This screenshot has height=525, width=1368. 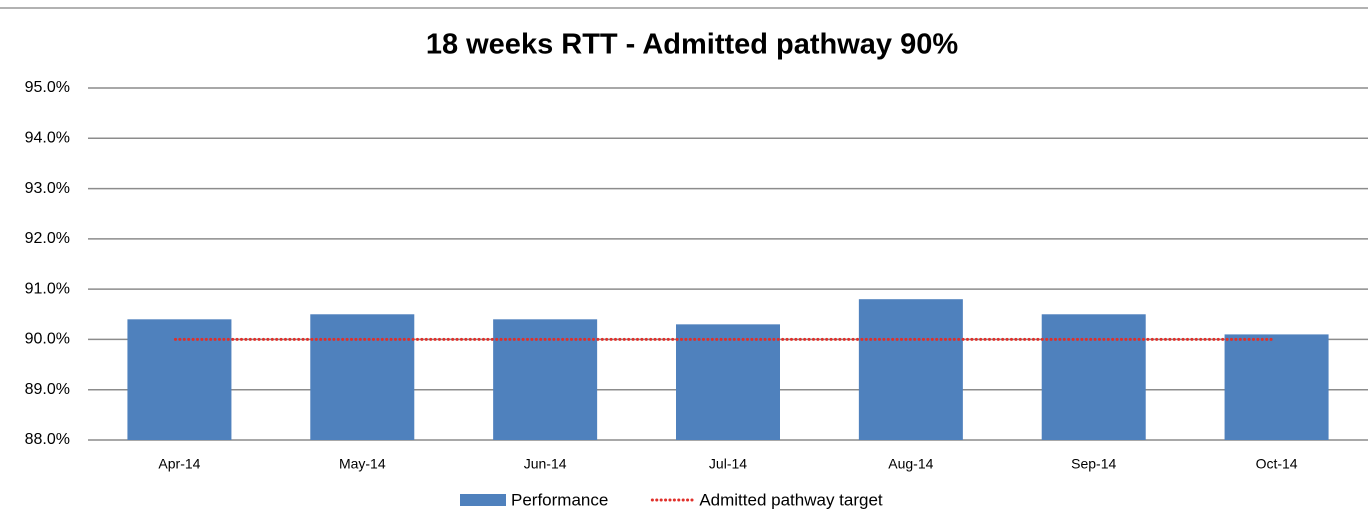 What do you see at coordinates (483, 500) in the screenshot?
I see `legend-swatch` at bounding box center [483, 500].